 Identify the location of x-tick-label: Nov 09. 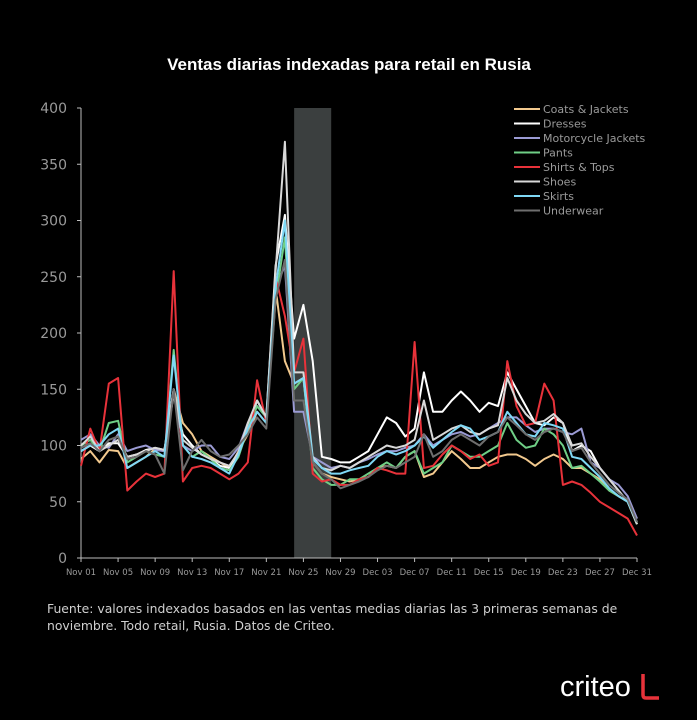
(155, 573).